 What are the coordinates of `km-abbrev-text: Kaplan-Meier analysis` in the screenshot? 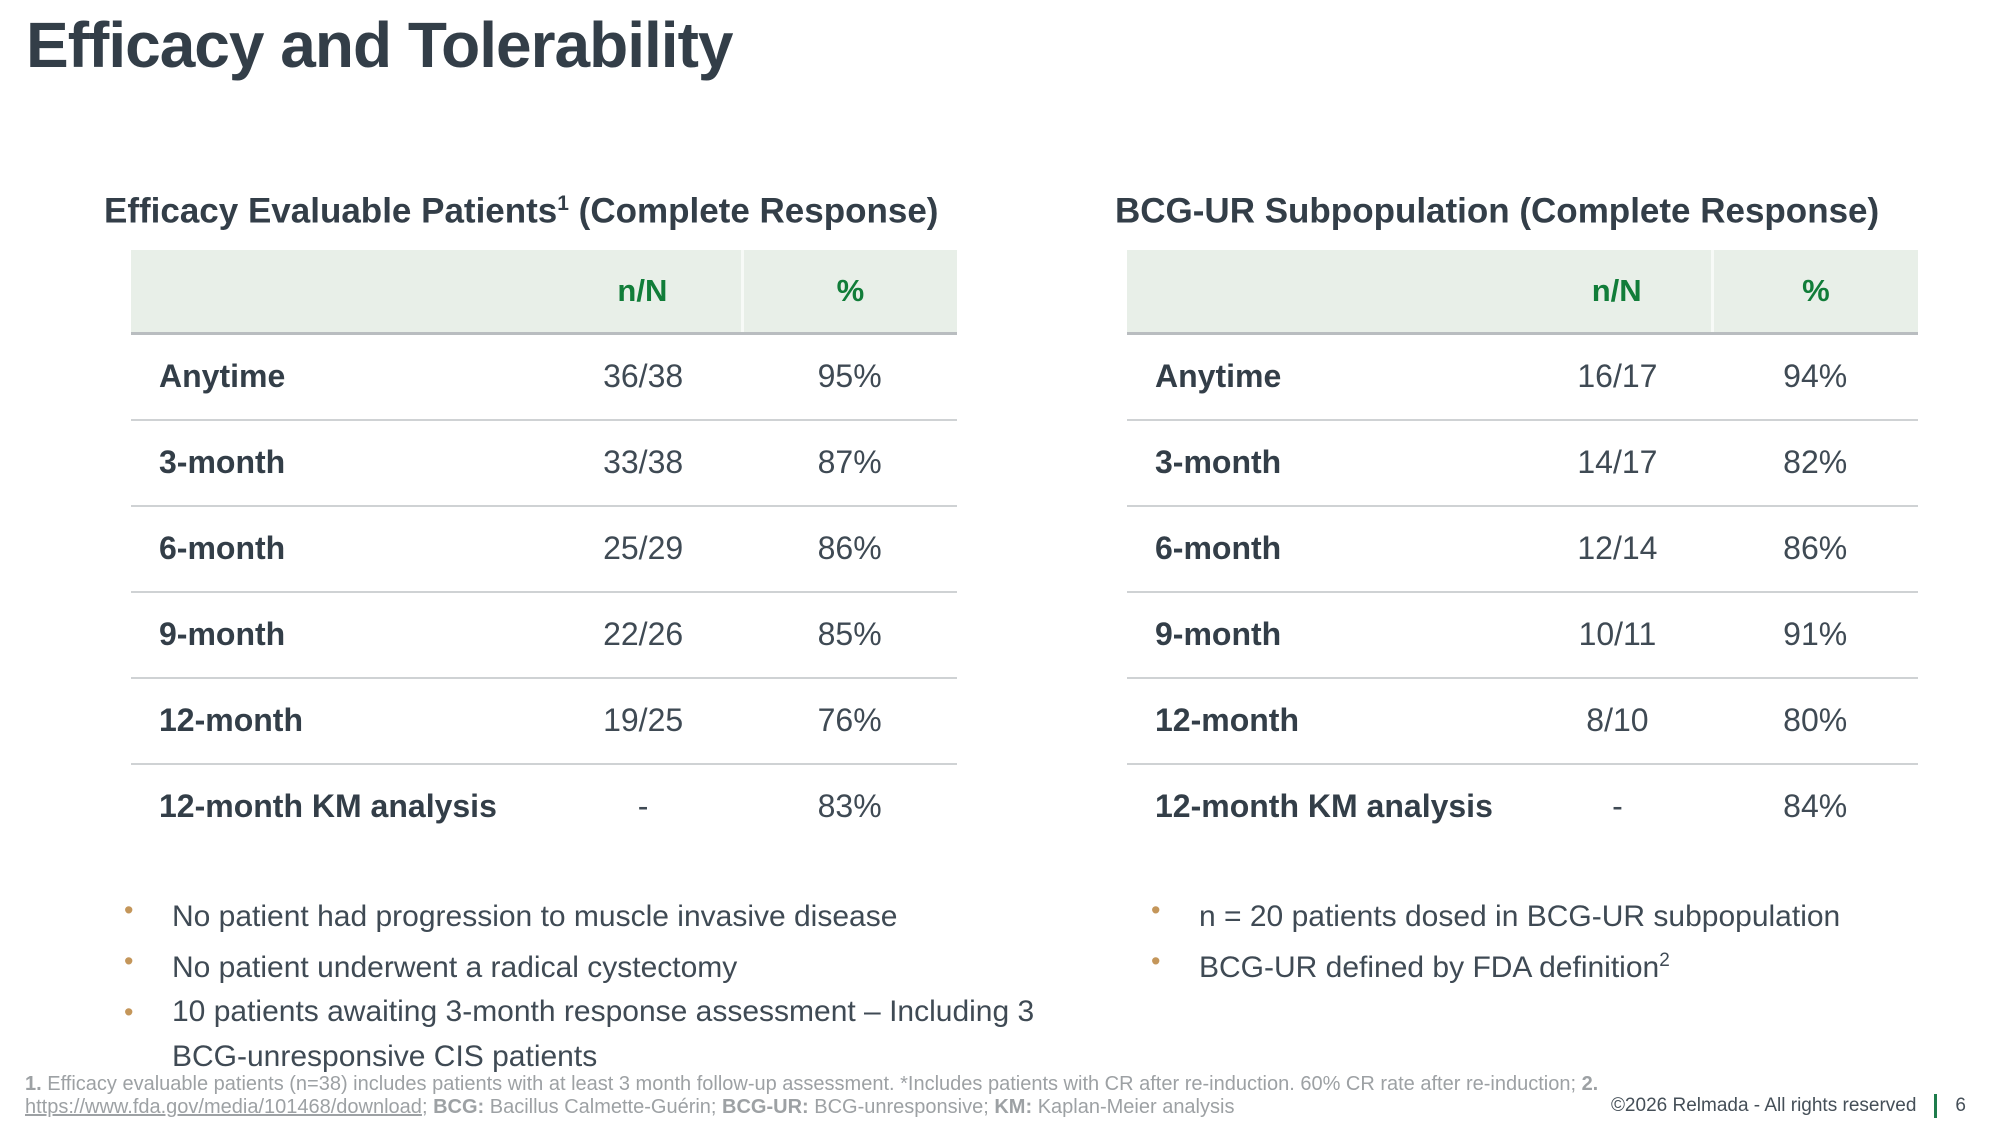 It's located at (1136, 1107).